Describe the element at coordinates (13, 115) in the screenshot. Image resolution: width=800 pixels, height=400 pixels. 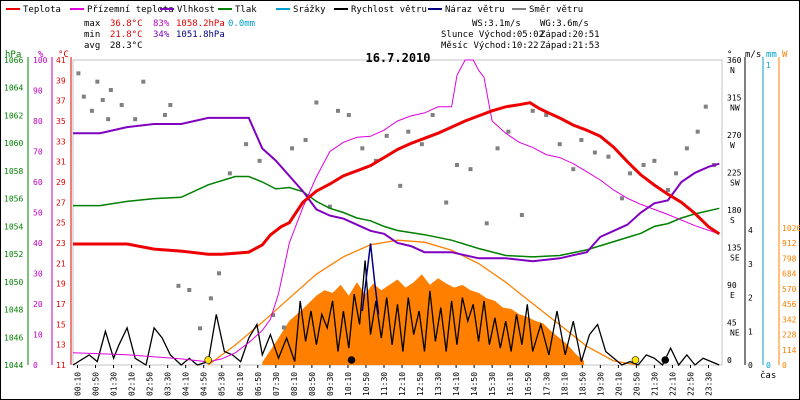
I see `pressure-tick: 1062` at that location.